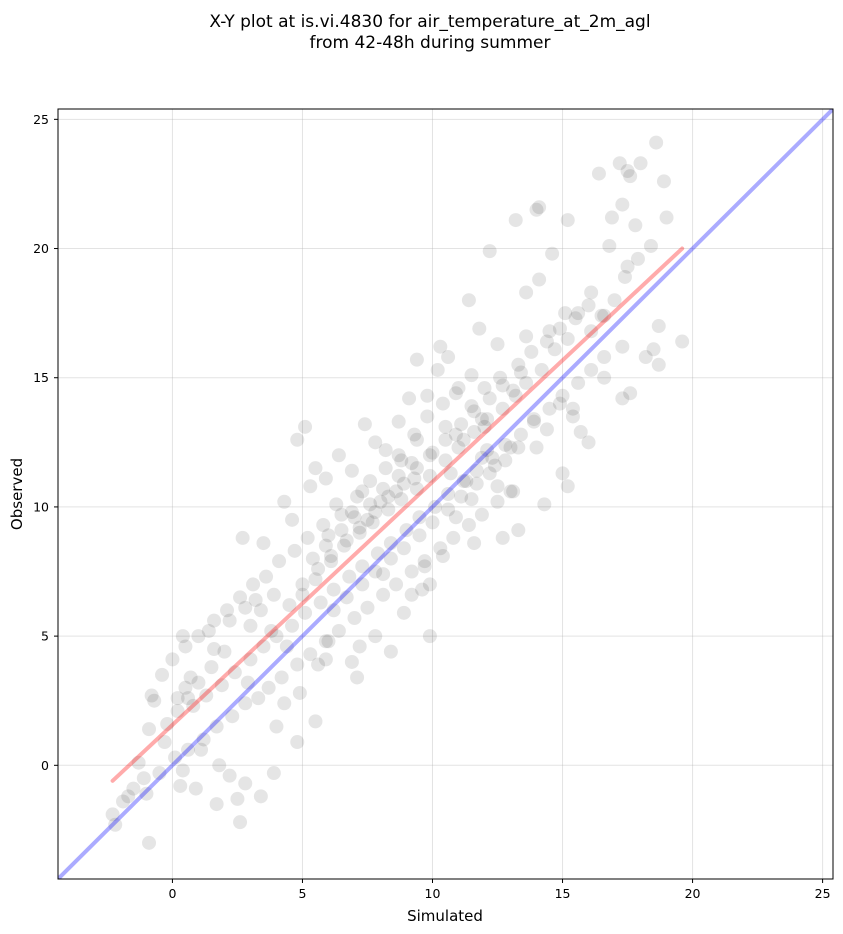 The image size is (843, 934). Describe the element at coordinates (445, 916) in the screenshot. I see `x-axis-label: Simulated` at that location.